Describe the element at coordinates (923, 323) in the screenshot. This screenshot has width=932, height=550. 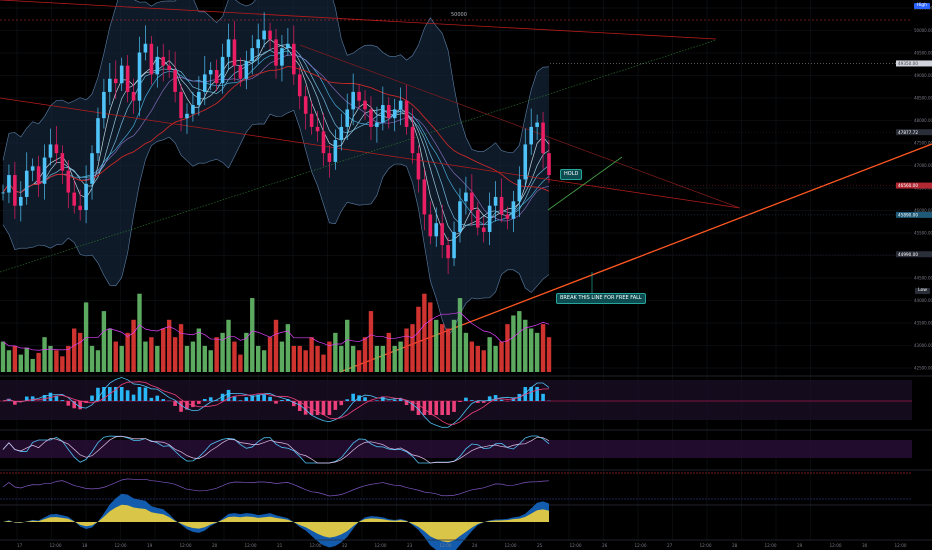
I see `price-axis-label: 43500.00` at that location.